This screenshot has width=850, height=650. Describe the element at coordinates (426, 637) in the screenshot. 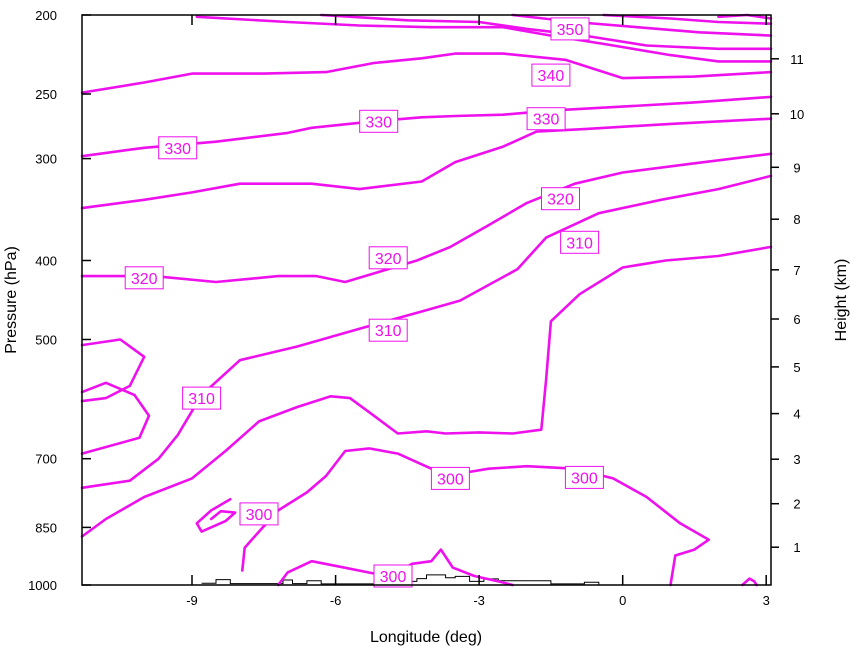

I see `x-axis-title: Longitude (deg)` at that location.